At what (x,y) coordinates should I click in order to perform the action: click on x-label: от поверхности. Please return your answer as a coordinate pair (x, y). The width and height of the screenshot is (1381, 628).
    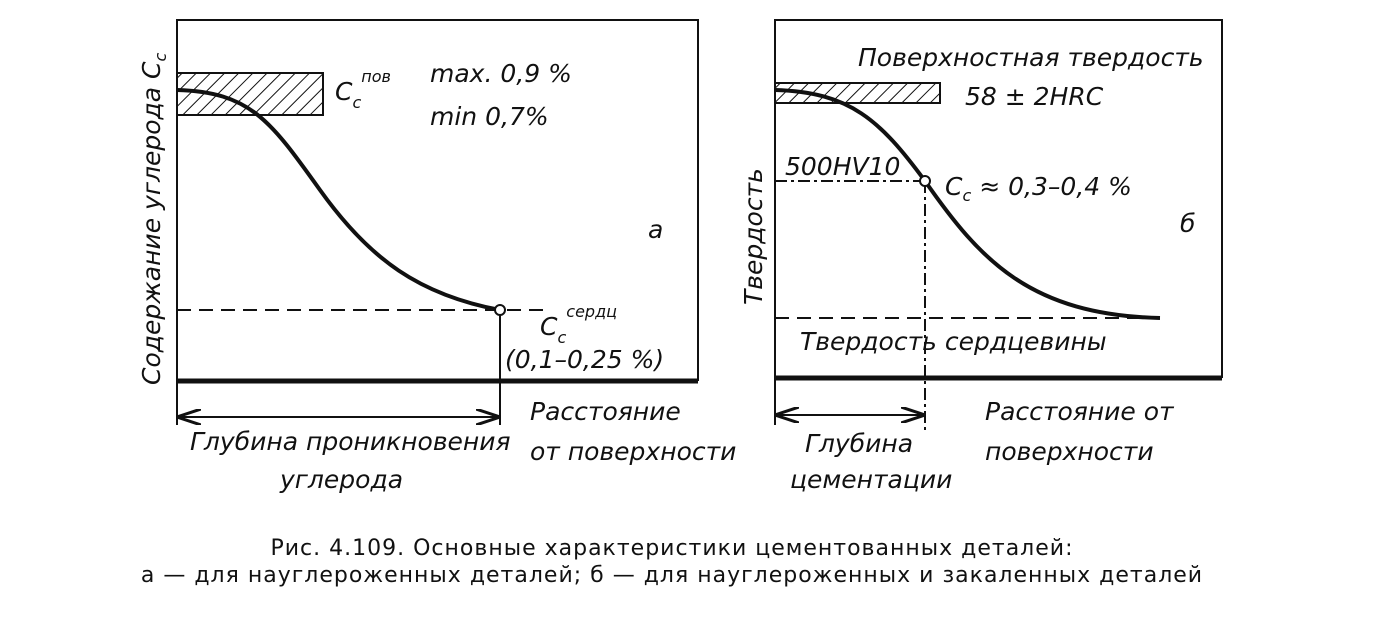
    Looking at the image, I should click on (633, 451).